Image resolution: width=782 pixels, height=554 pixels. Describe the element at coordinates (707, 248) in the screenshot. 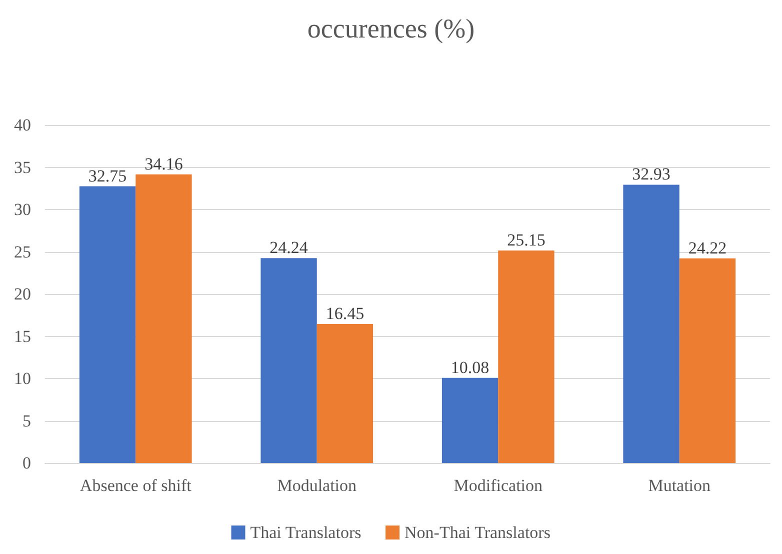

I see `data-label: 24.22` at that location.